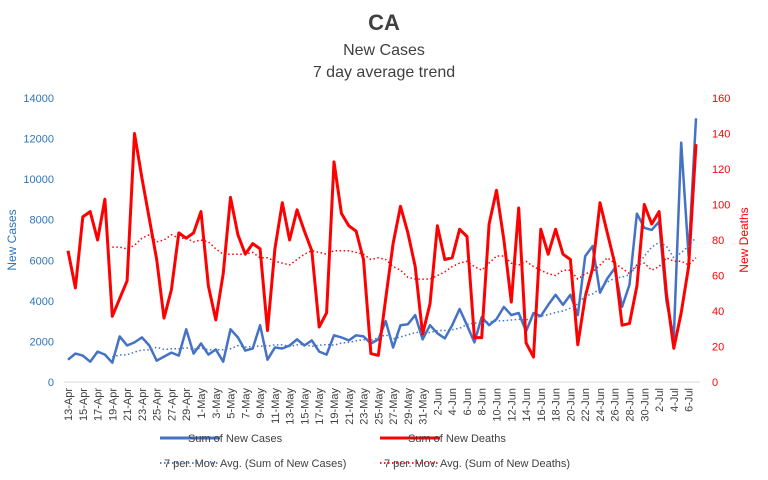 The height and width of the screenshot is (480, 768). Describe the element at coordinates (42, 221) in the screenshot. I see `left-y-tick-label: 8000` at that location.